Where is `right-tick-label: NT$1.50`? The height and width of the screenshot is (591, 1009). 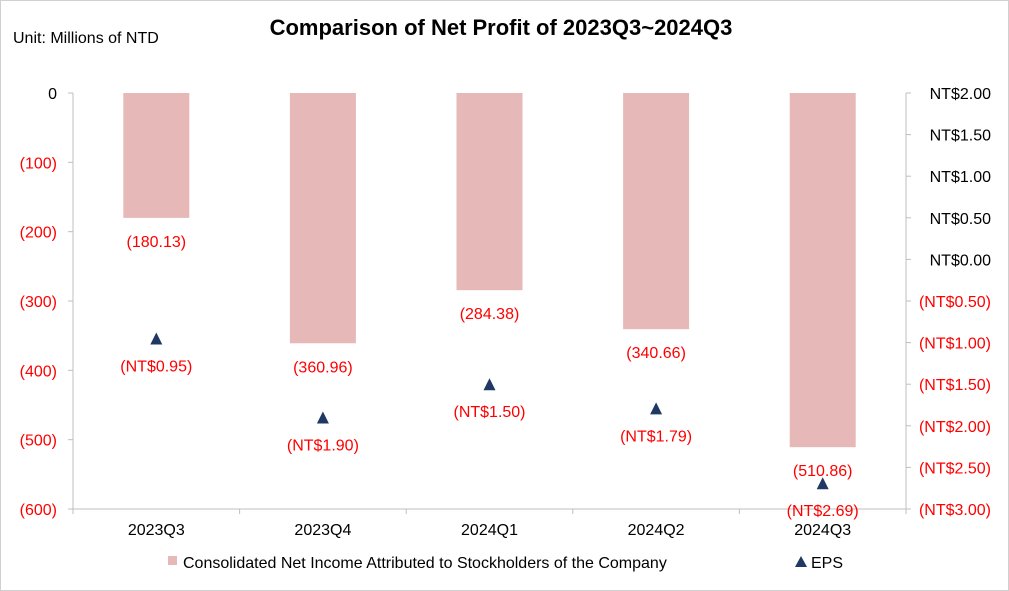 right-tick-label: NT$1.50 is located at coordinates (960, 136).